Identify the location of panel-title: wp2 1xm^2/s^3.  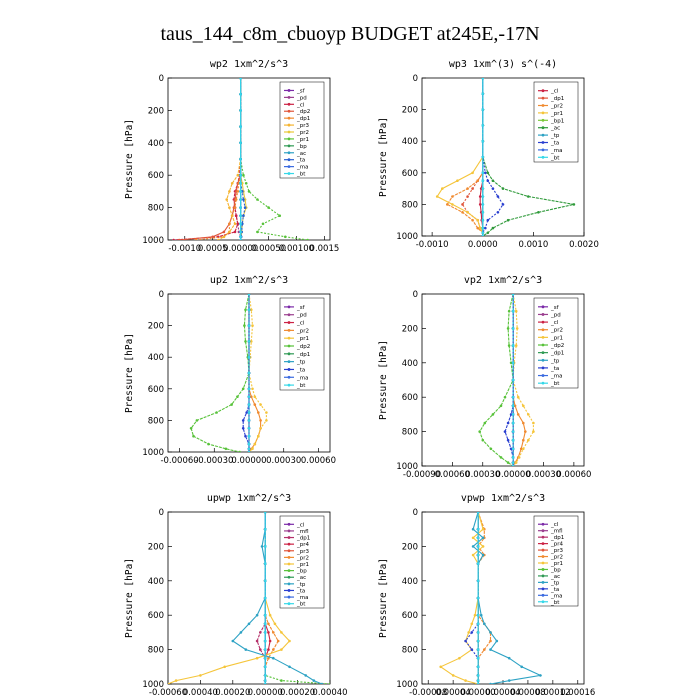
(249, 64).